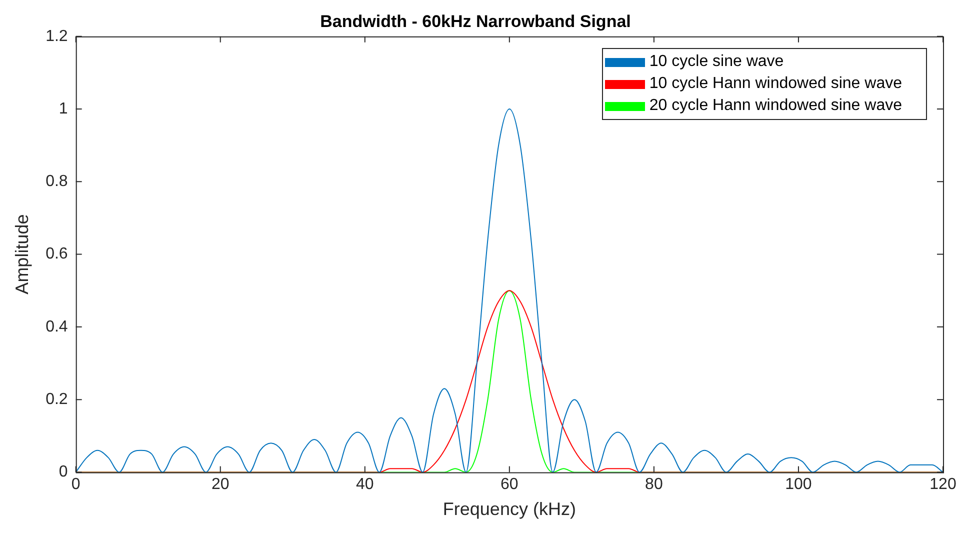 The width and height of the screenshot is (969, 533). Describe the element at coordinates (63, 109) in the screenshot. I see `y-tick-label: 1` at that location.